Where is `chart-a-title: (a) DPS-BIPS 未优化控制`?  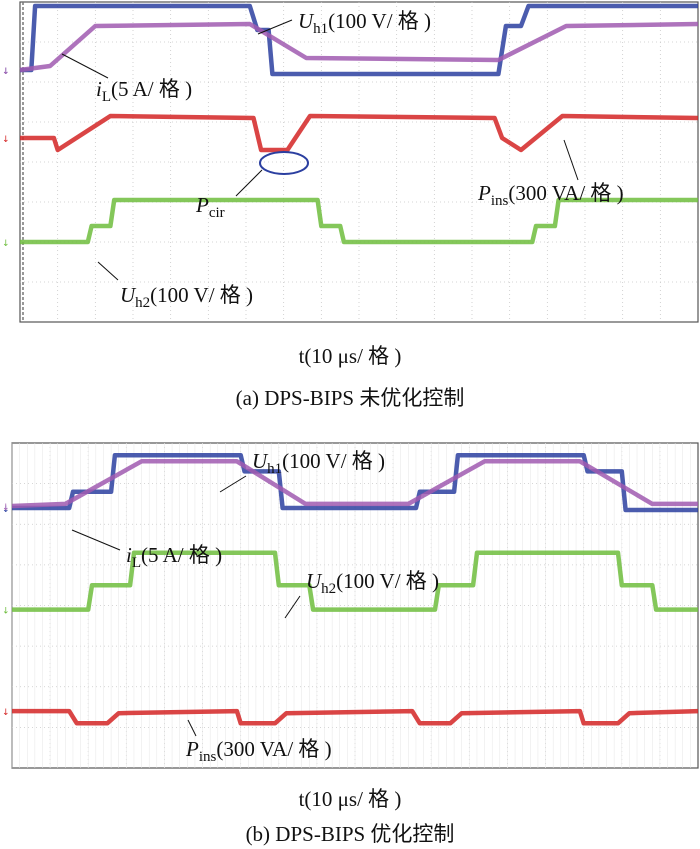 chart-a-title: (a) DPS-BIPS 未优化控制 is located at coordinates (350, 398).